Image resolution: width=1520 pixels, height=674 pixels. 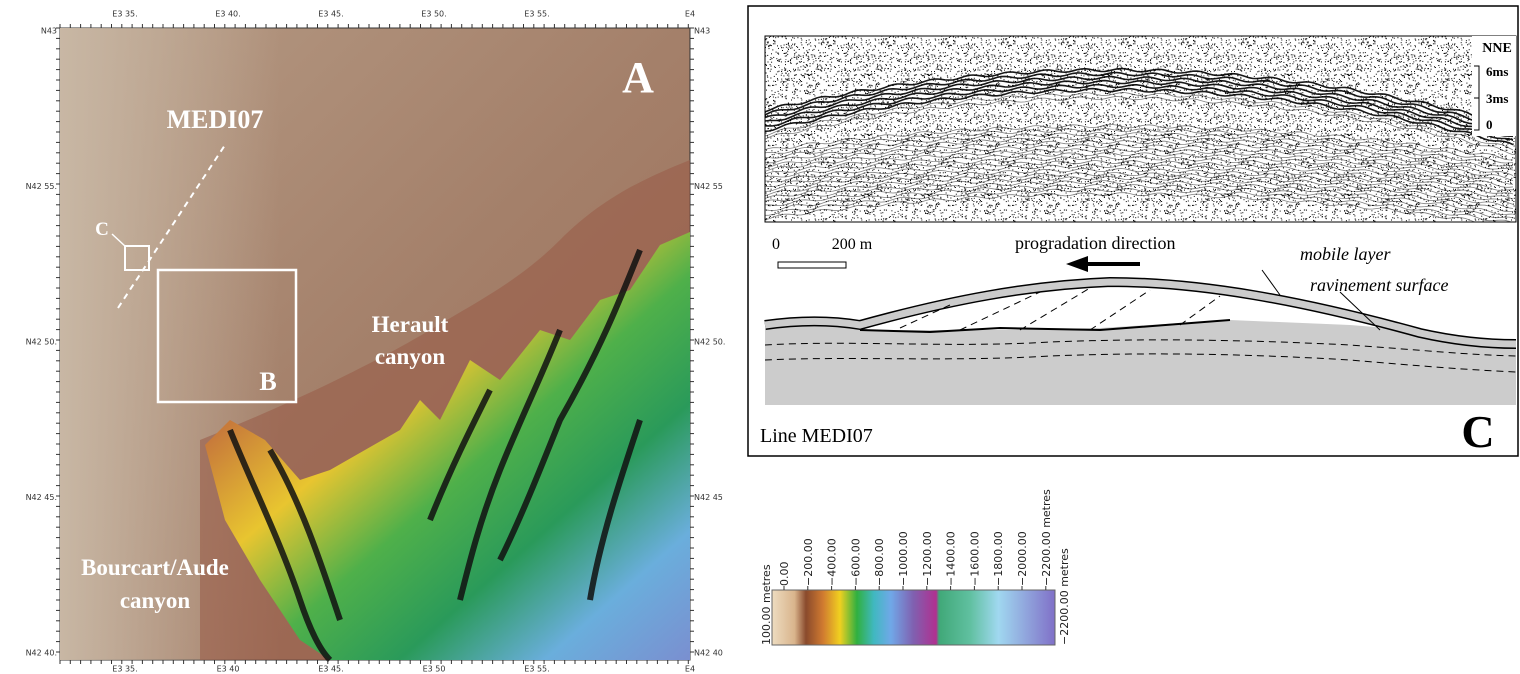 What do you see at coordinates (1489, 124) in the screenshot?
I see `time-label: 0` at bounding box center [1489, 124].